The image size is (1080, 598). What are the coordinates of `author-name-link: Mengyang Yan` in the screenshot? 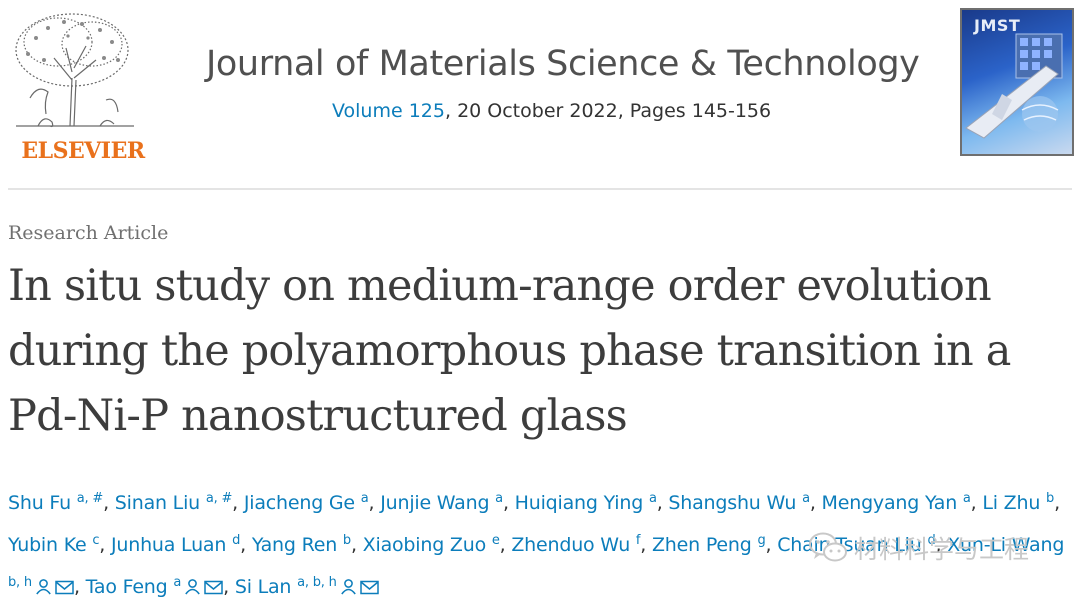 It's located at (889, 503).